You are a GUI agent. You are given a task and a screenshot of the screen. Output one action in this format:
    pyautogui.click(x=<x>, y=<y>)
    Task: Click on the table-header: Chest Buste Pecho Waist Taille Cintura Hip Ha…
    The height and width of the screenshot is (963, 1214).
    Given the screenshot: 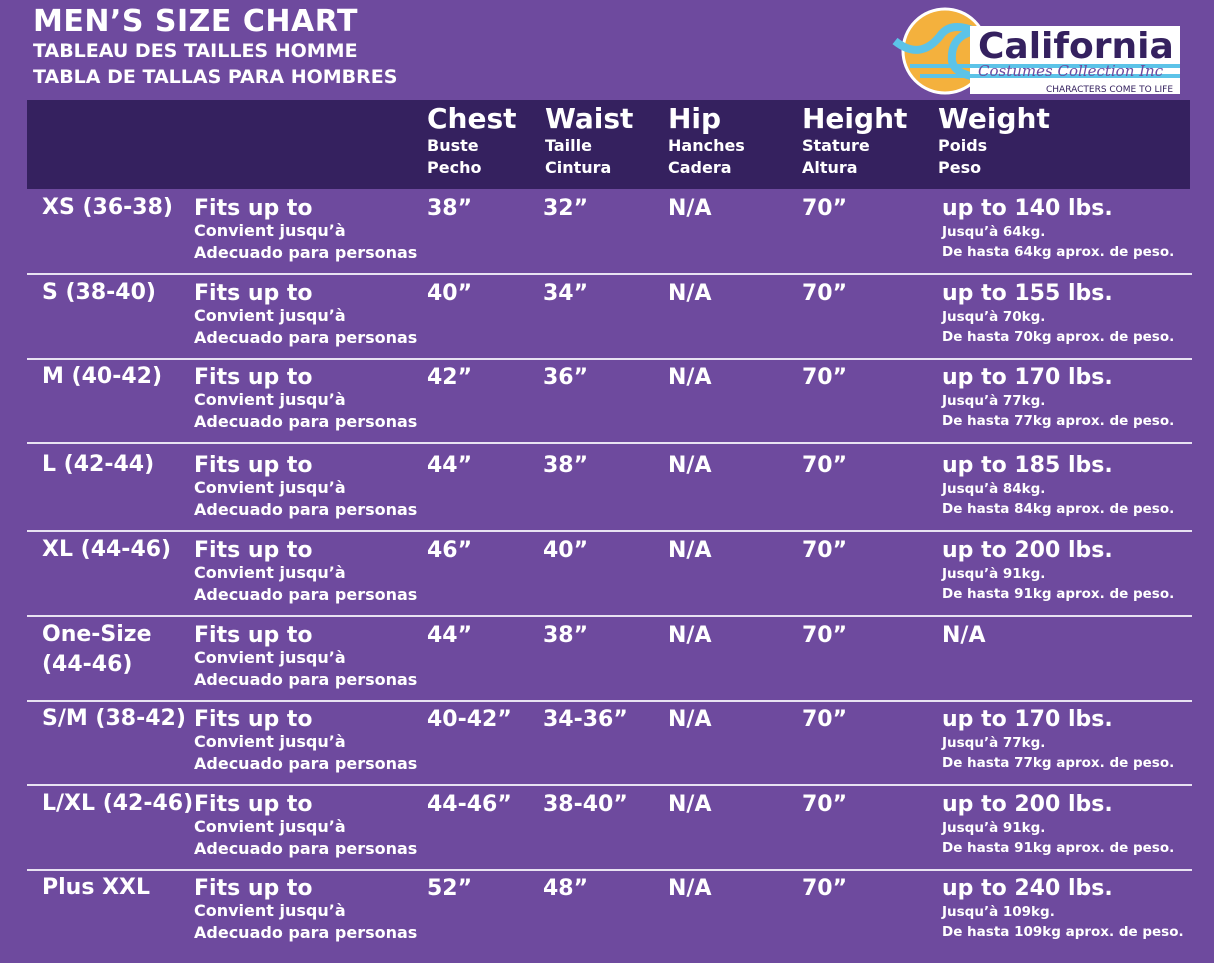 What is the action you would take?
    pyautogui.click(x=608, y=144)
    